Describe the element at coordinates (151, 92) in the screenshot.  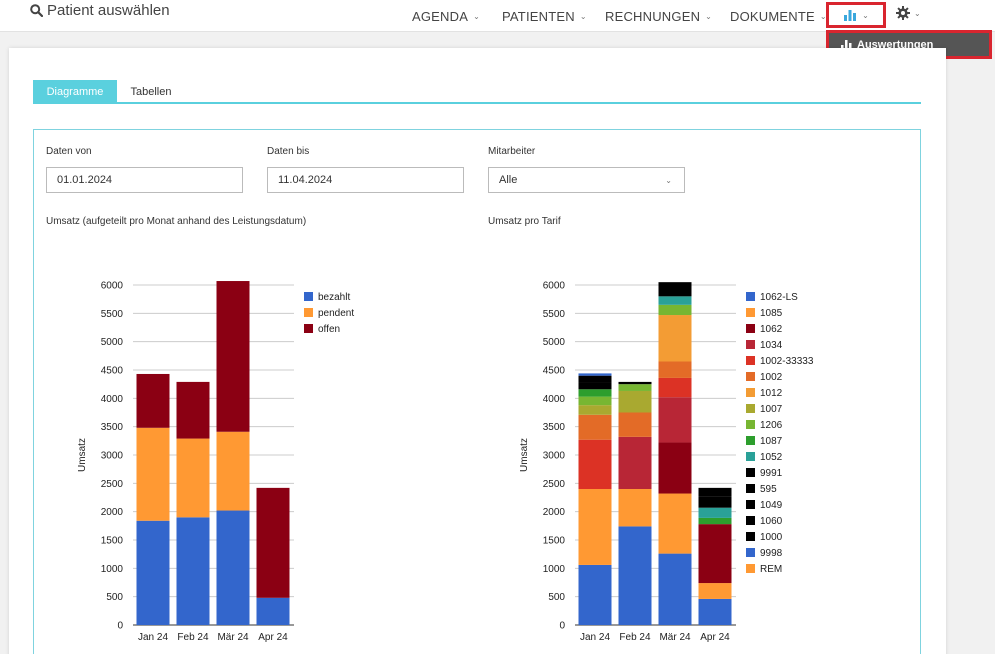
I see `tab-tabellen: Tabellen` at that location.